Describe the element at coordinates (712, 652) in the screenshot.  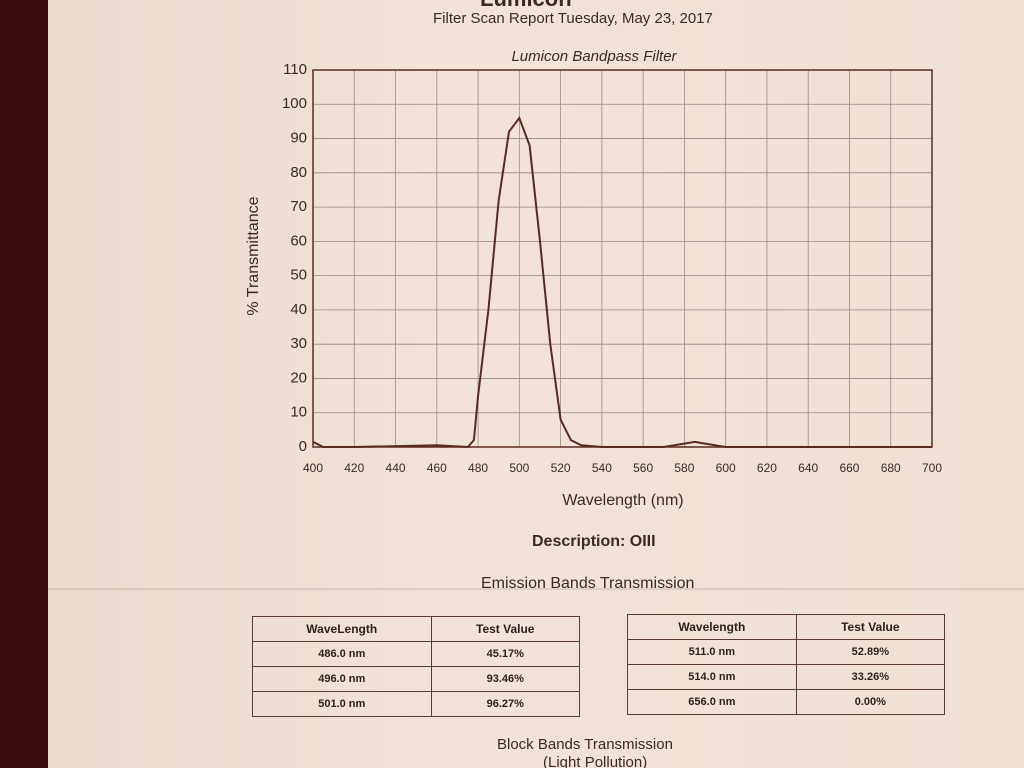
I see `cell: 511.0 nm` at that location.